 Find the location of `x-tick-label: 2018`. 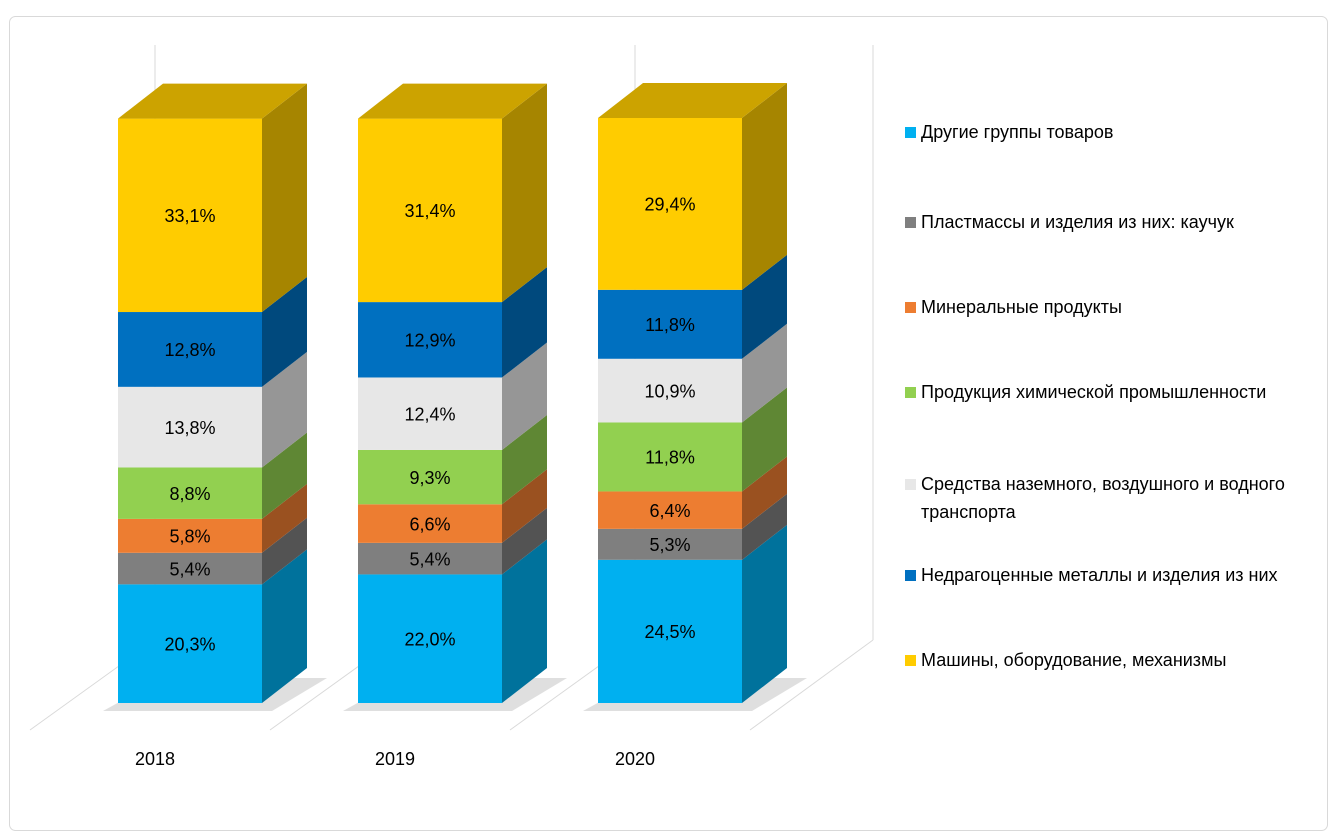

x-tick-label: 2018 is located at coordinates (155, 759).